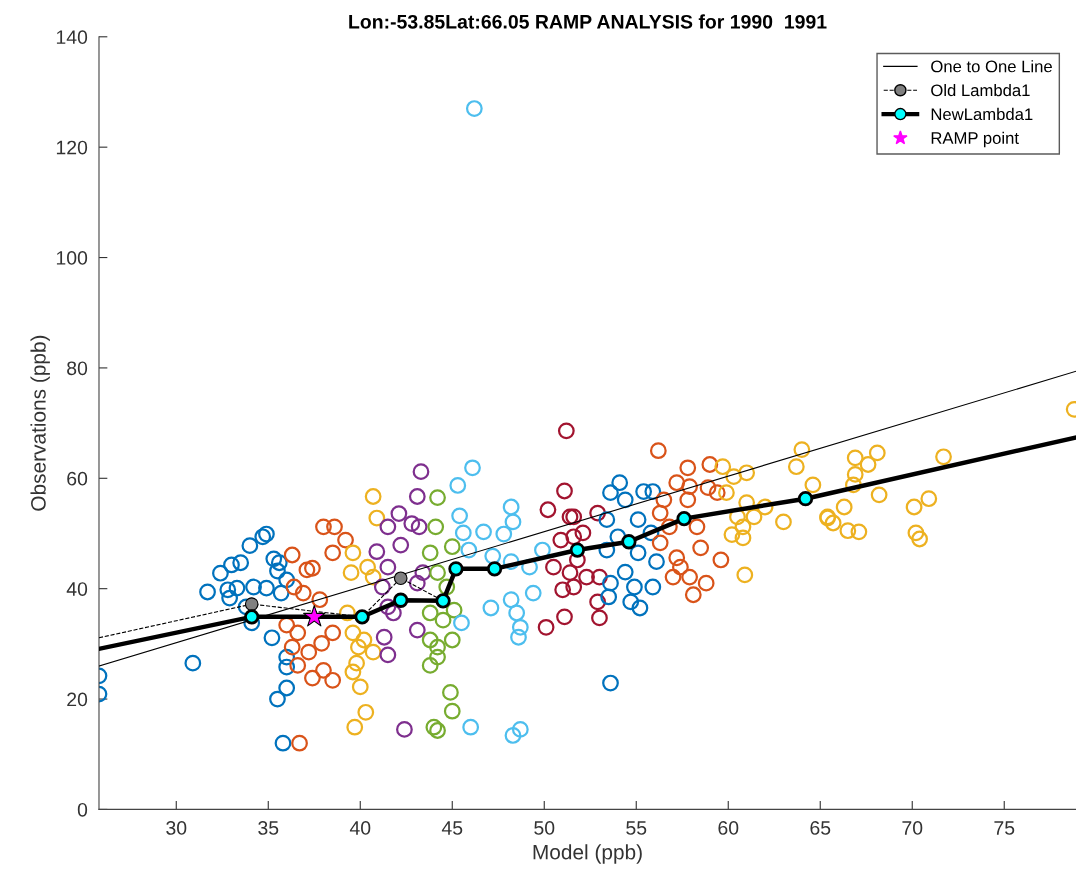 The width and height of the screenshot is (1076, 876). I want to click on legend-label: RAMP point, so click(975, 139).